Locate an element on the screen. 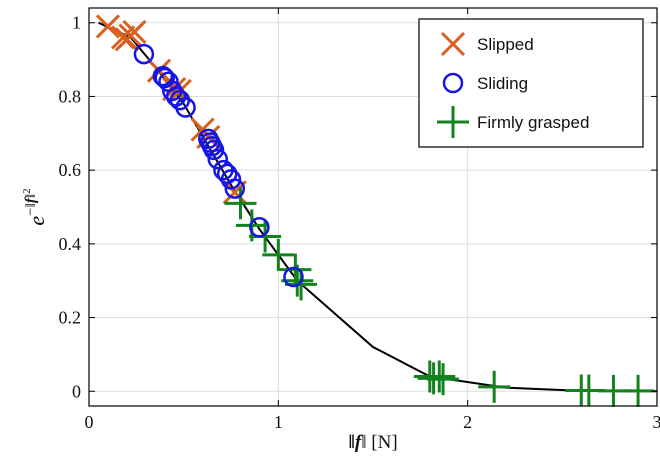 The width and height of the screenshot is (660, 460). x-axis-label: ‖f‖ [N] is located at coordinates (372, 442).